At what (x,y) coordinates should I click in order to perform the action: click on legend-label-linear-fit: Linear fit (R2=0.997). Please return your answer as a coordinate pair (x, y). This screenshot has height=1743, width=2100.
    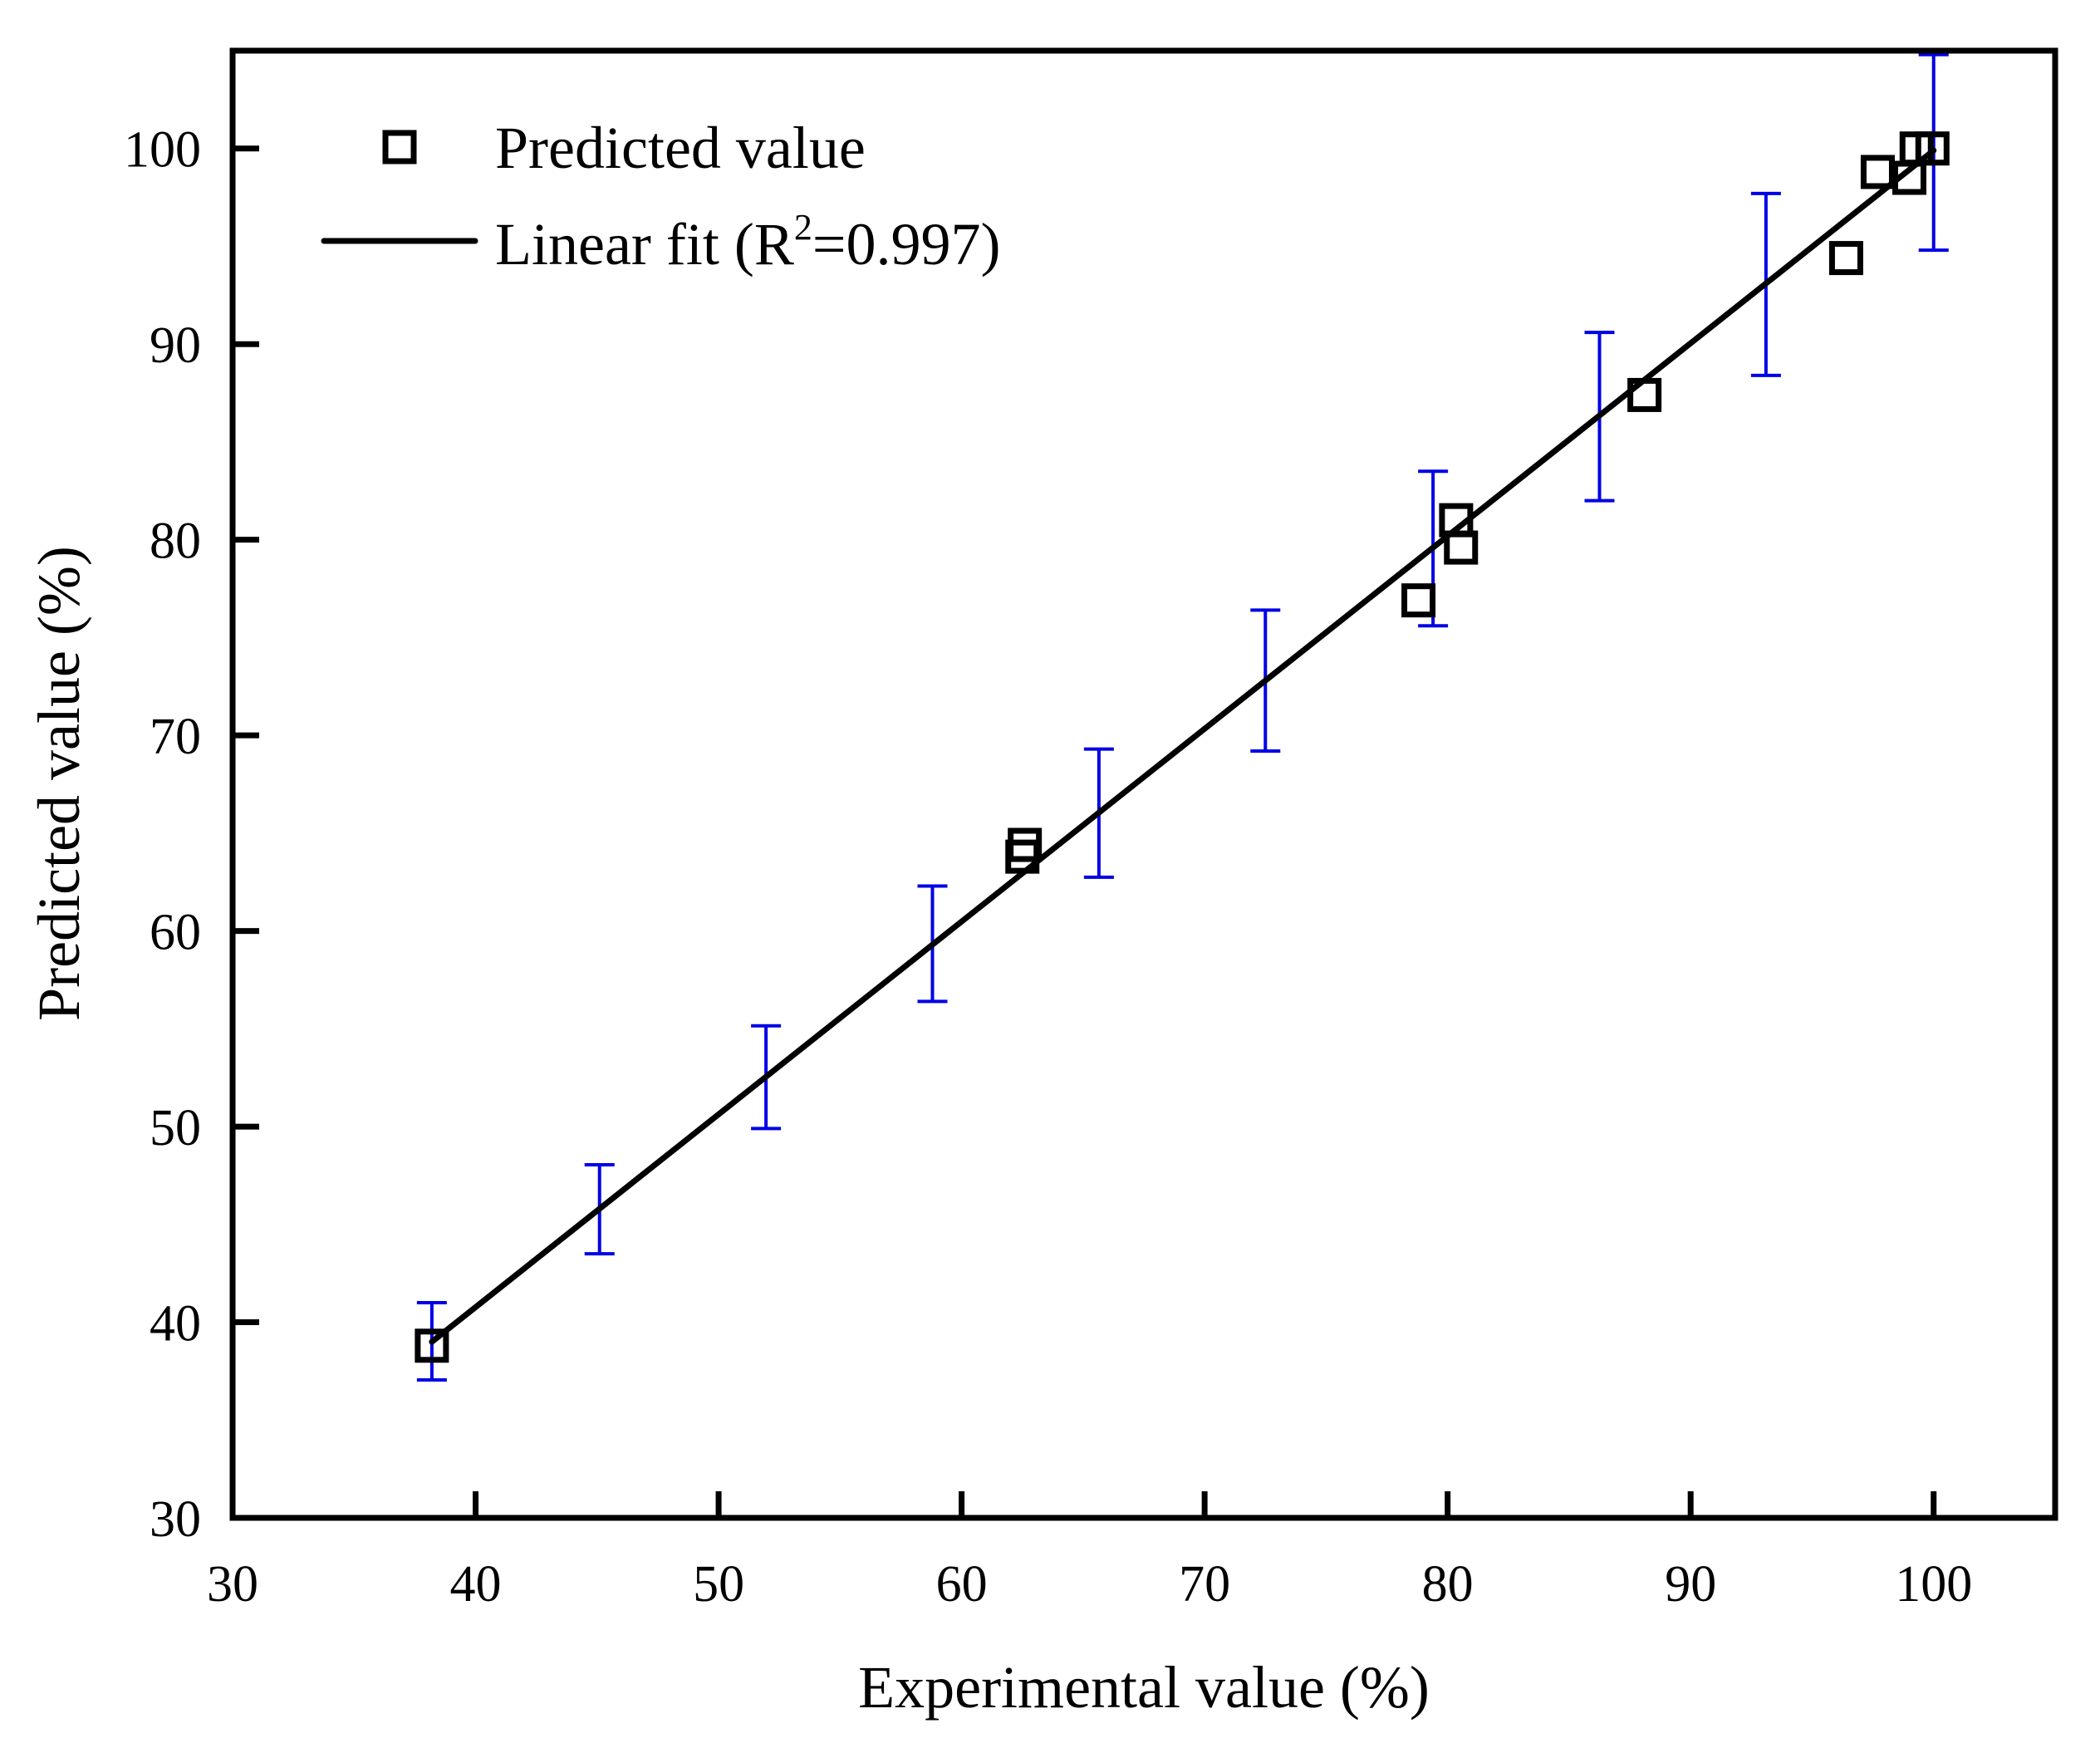
    Looking at the image, I should click on (747, 242).